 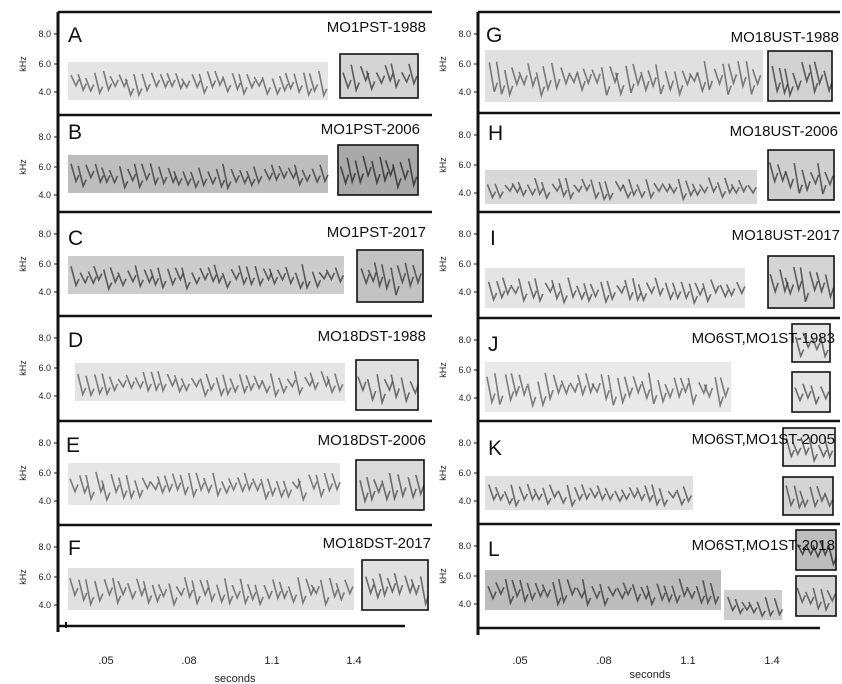 I want to click on panel-title: MO6ST,MO1ST-2018, so click(x=763, y=545).